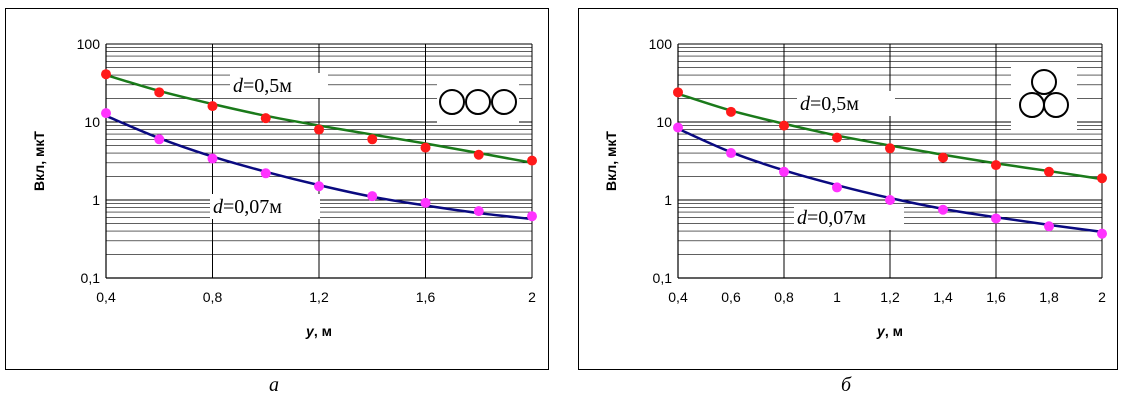  What do you see at coordinates (1049, 297) in the screenshot?
I see `x-tick-label: 1,8` at bounding box center [1049, 297].